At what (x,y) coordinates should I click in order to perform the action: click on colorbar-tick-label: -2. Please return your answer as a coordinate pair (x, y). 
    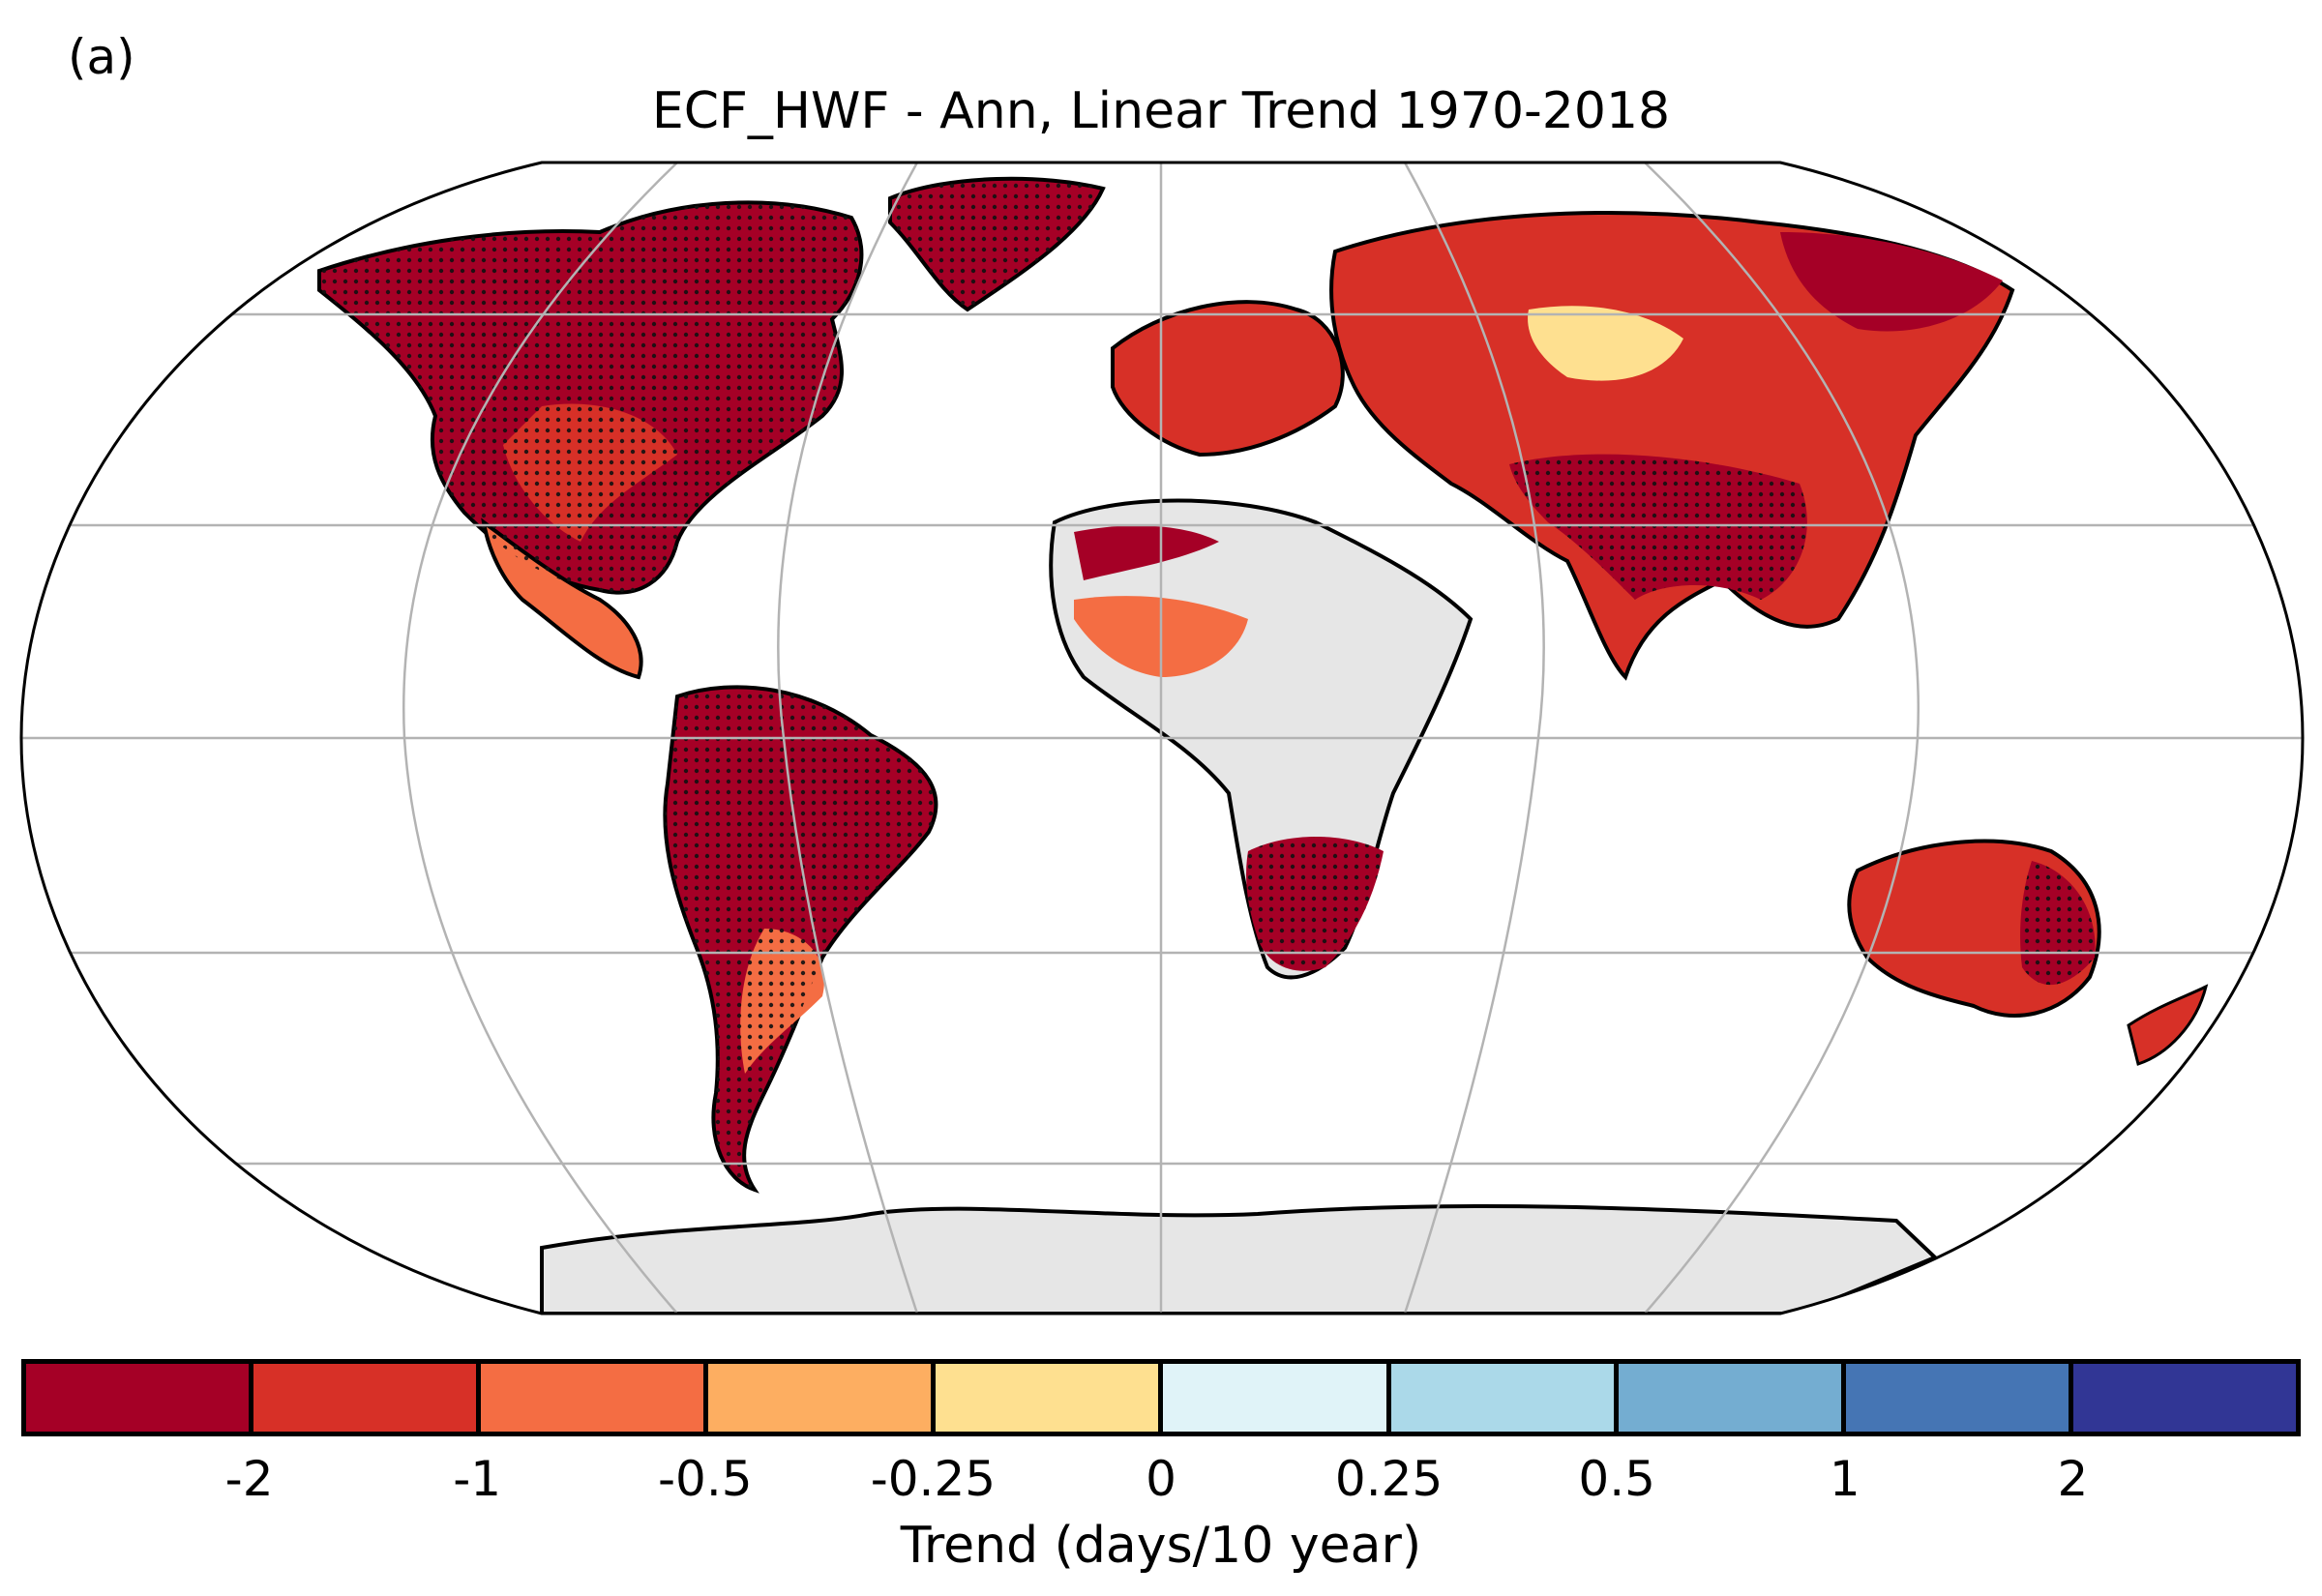
    Looking at the image, I should click on (249, 1479).